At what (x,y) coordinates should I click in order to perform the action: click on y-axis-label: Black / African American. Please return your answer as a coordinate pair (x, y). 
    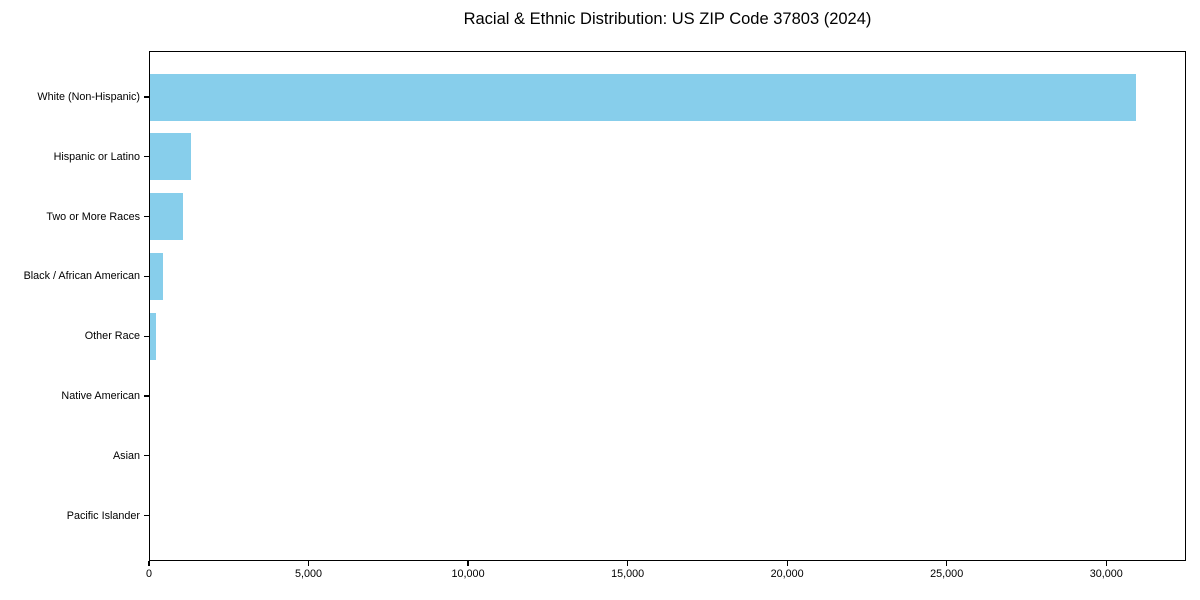
    Looking at the image, I should click on (81, 276).